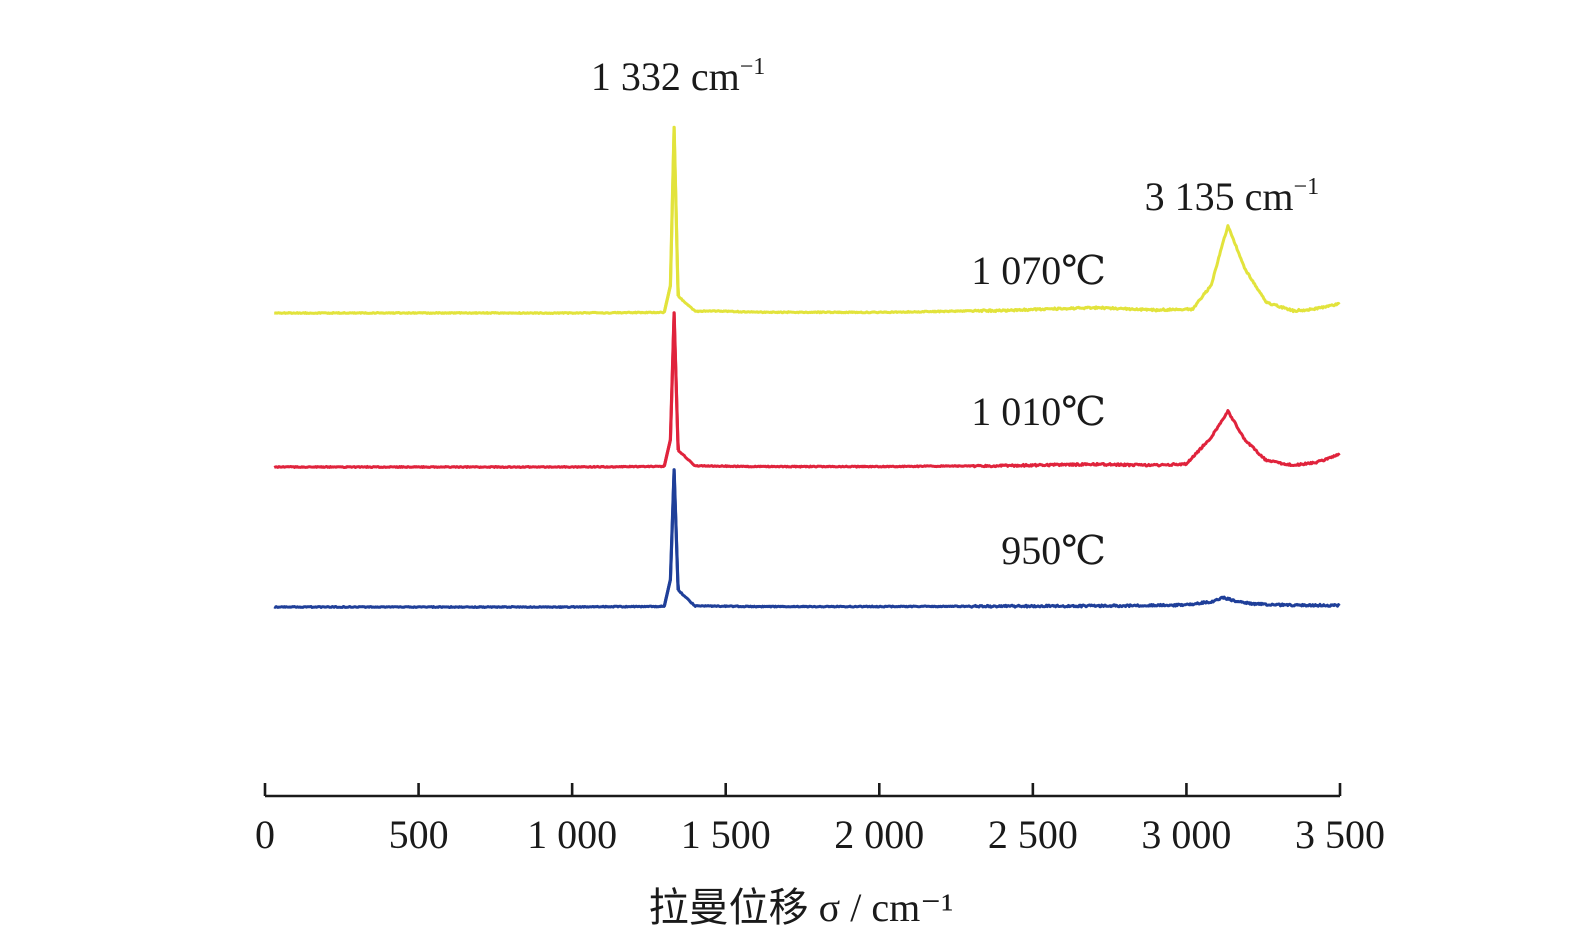  What do you see at coordinates (678, 76) in the screenshot?
I see `peak-annotation: 1 332 cm−1` at bounding box center [678, 76].